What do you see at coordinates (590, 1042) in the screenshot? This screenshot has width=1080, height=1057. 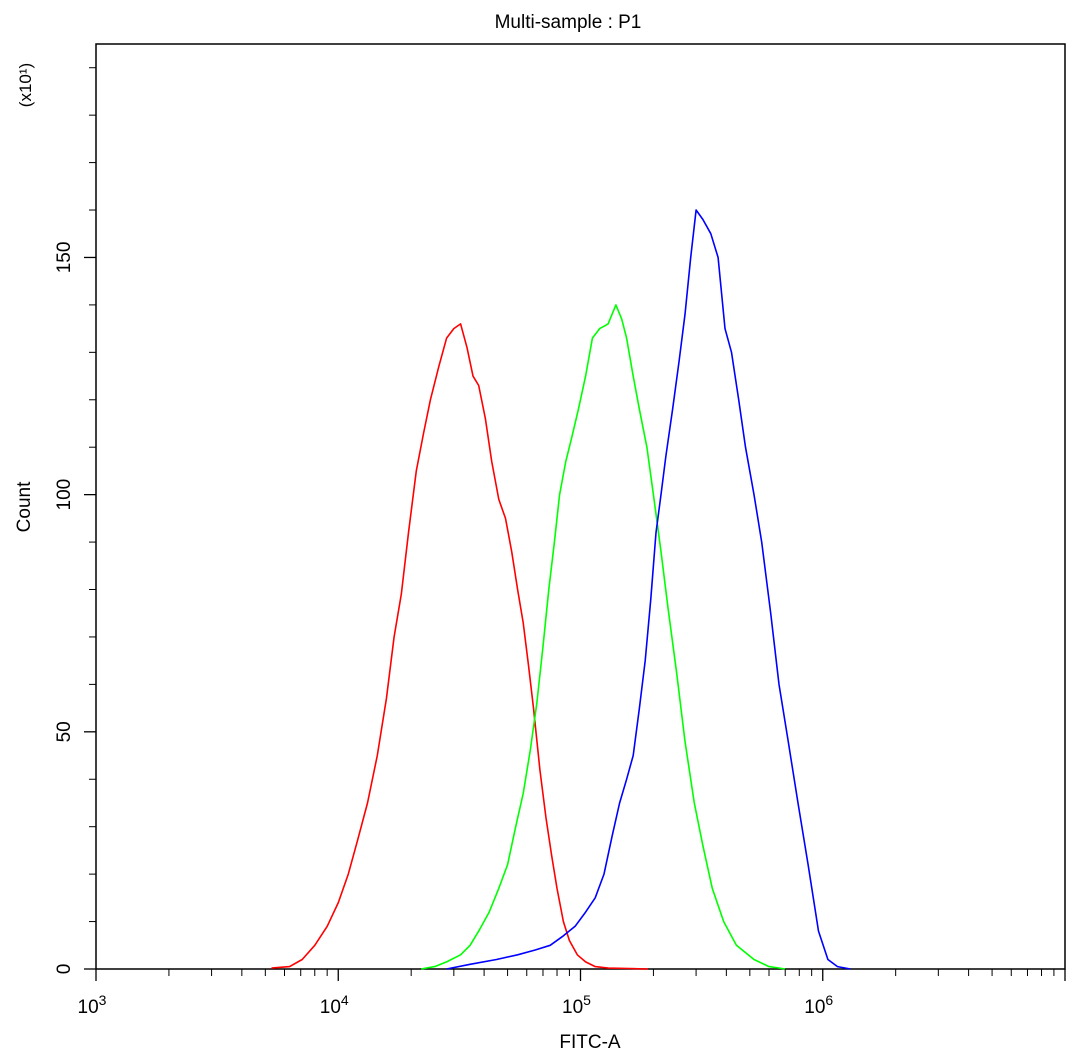 I see `x-axis-label: FITC-A` at bounding box center [590, 1042].